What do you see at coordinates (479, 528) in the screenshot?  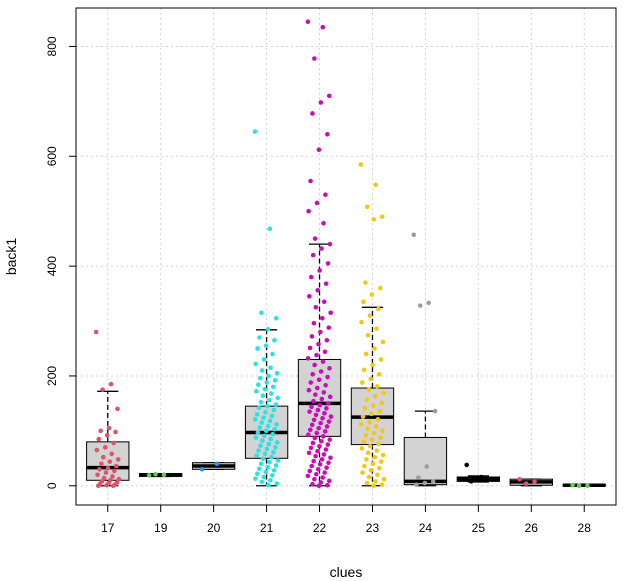 I see `x-tick-label: 25` at bounding box center [479, 528].